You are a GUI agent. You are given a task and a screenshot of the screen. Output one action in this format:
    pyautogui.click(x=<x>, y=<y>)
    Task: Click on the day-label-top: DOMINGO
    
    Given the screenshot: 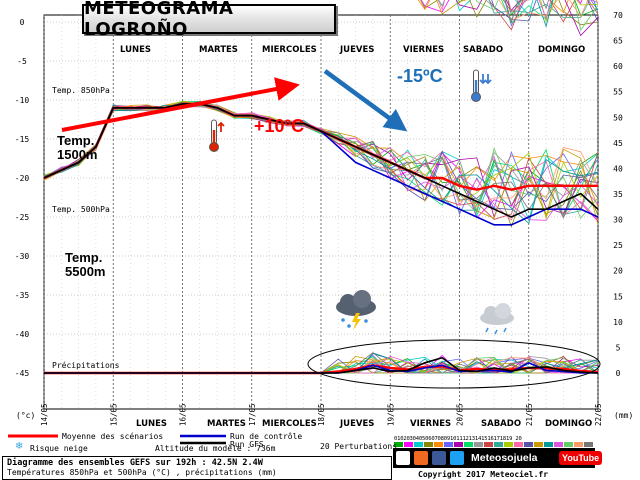 What is the action you would take?
    pyautogui.click(x=562, y=50)
    